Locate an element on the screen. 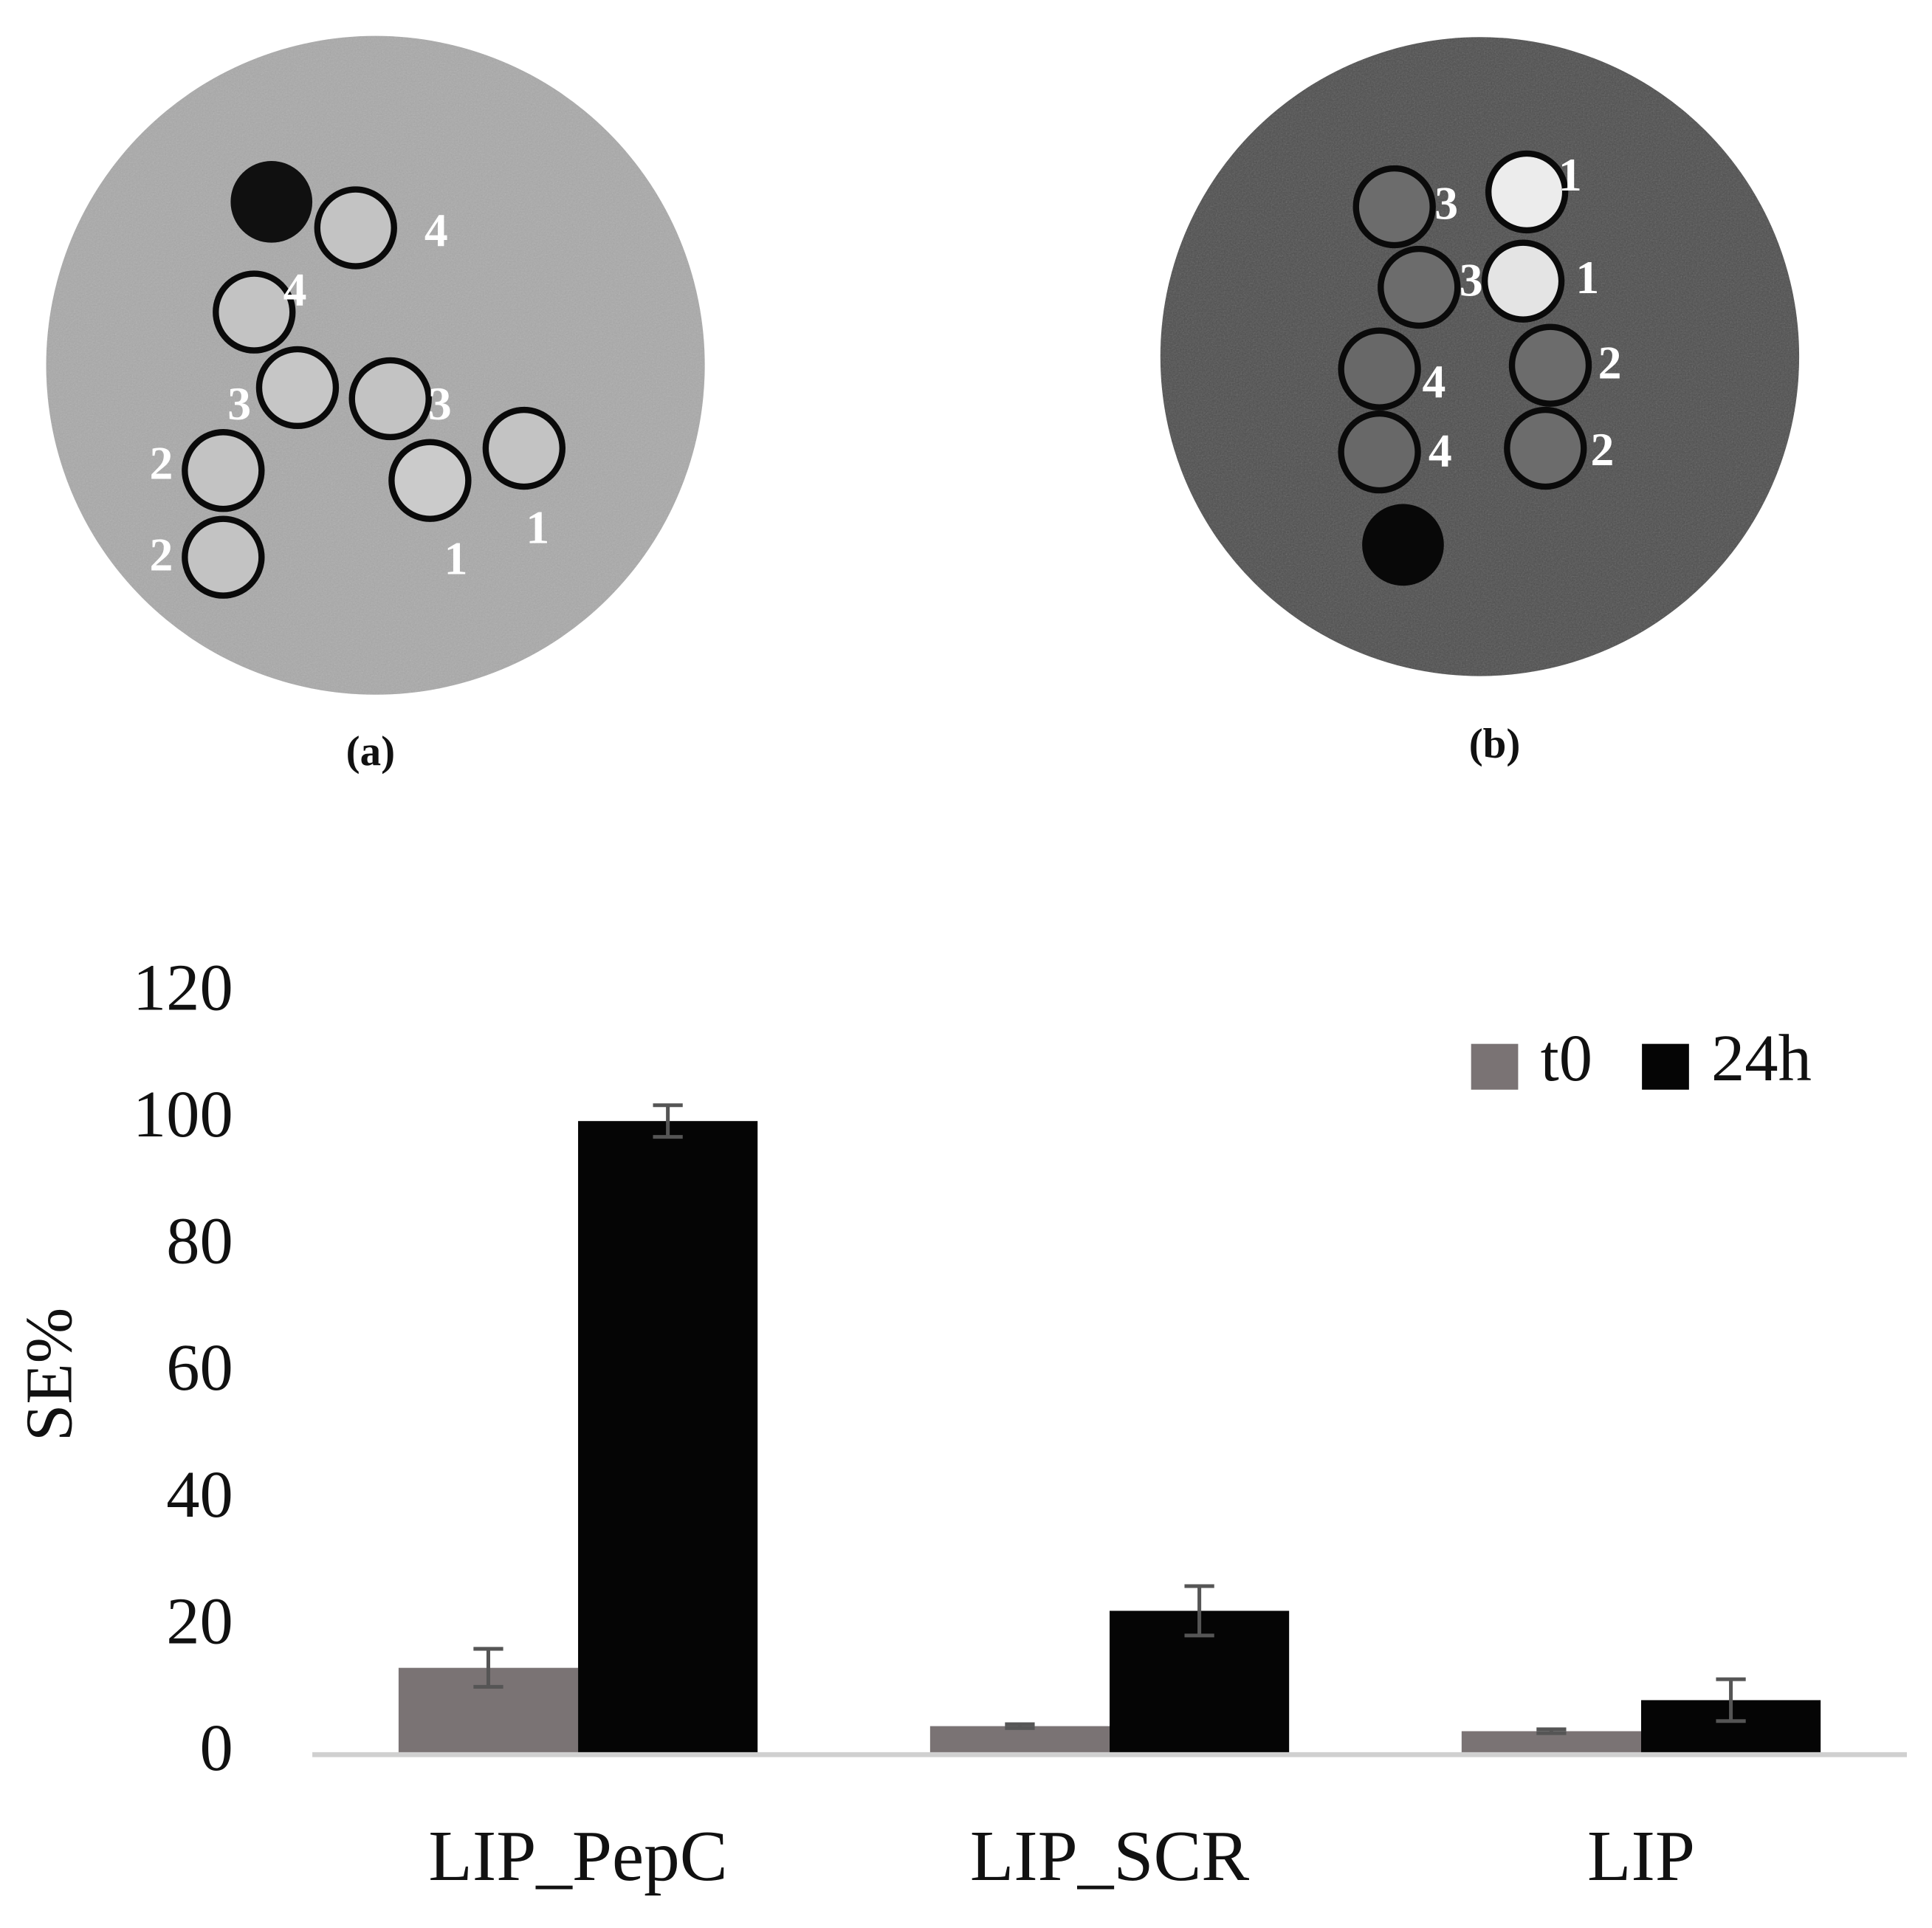  legend-label: 24h is located at coordinates (1762, 1057).